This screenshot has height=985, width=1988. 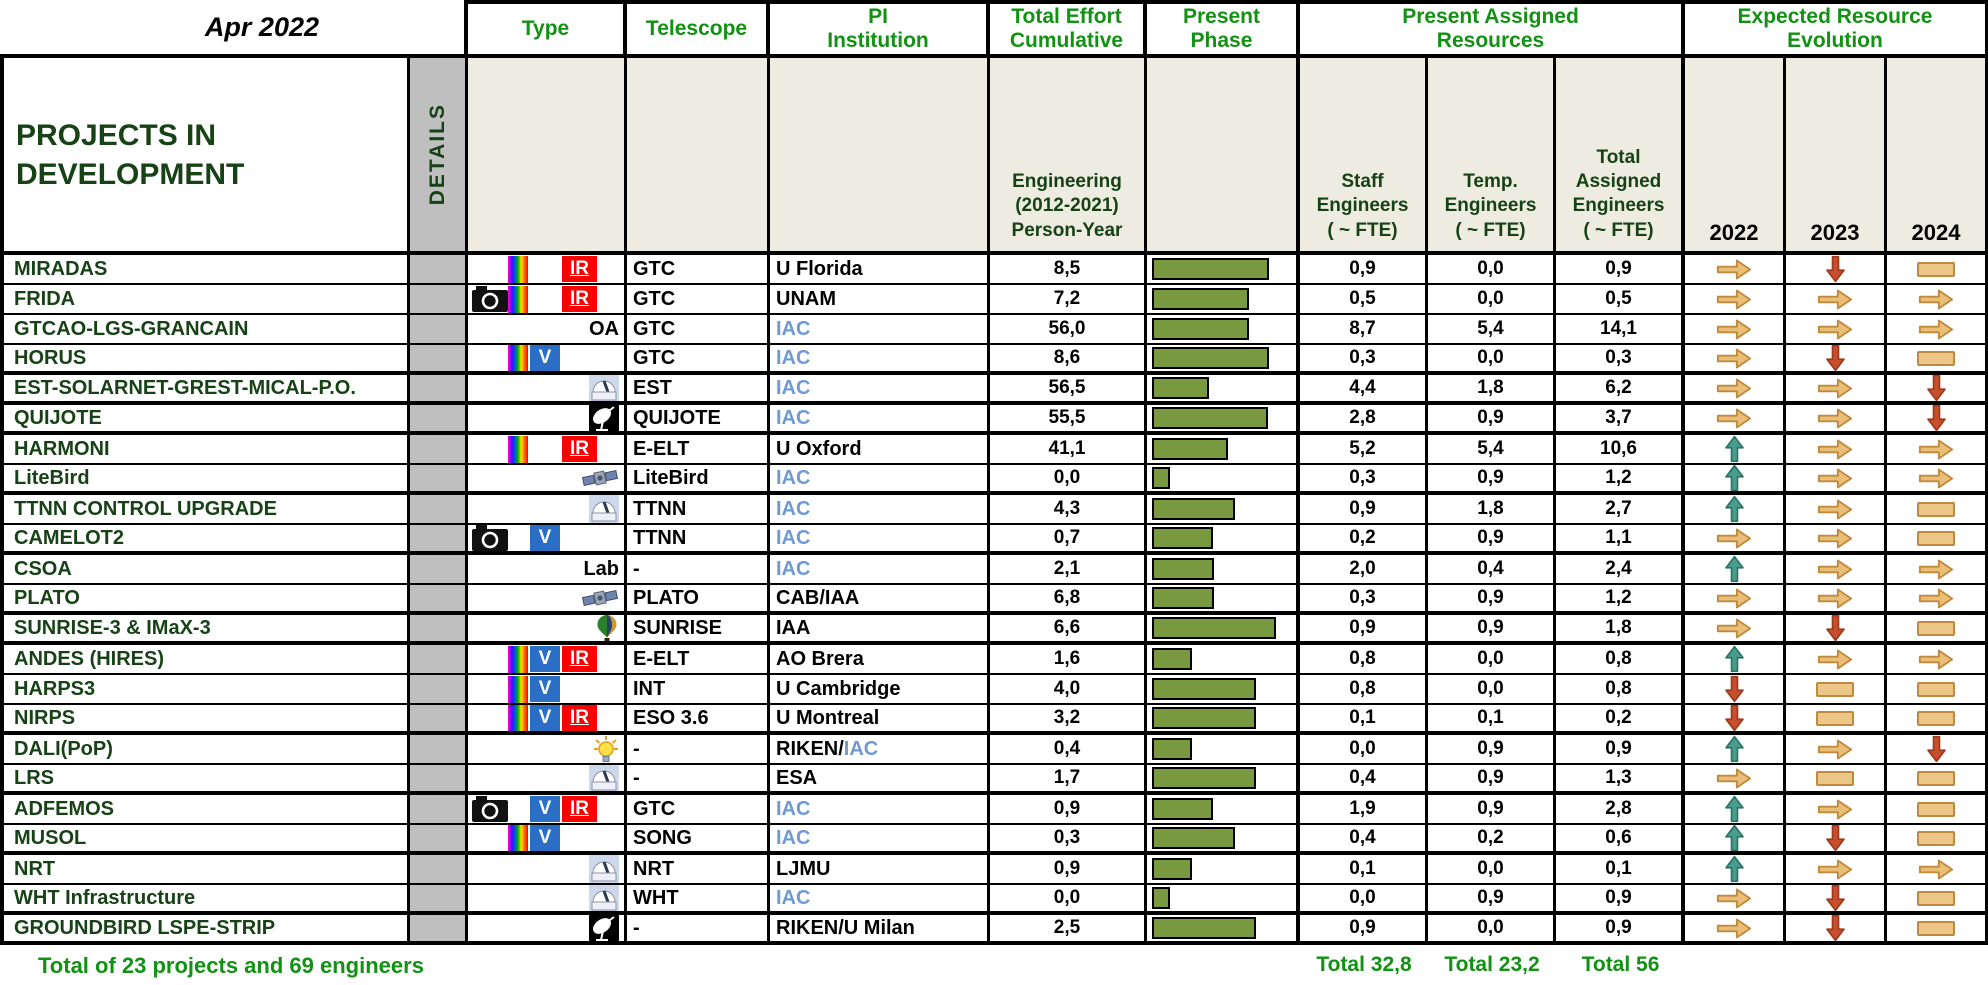 I want to click on phase-progress-bar, so click(x=1190, y=449).